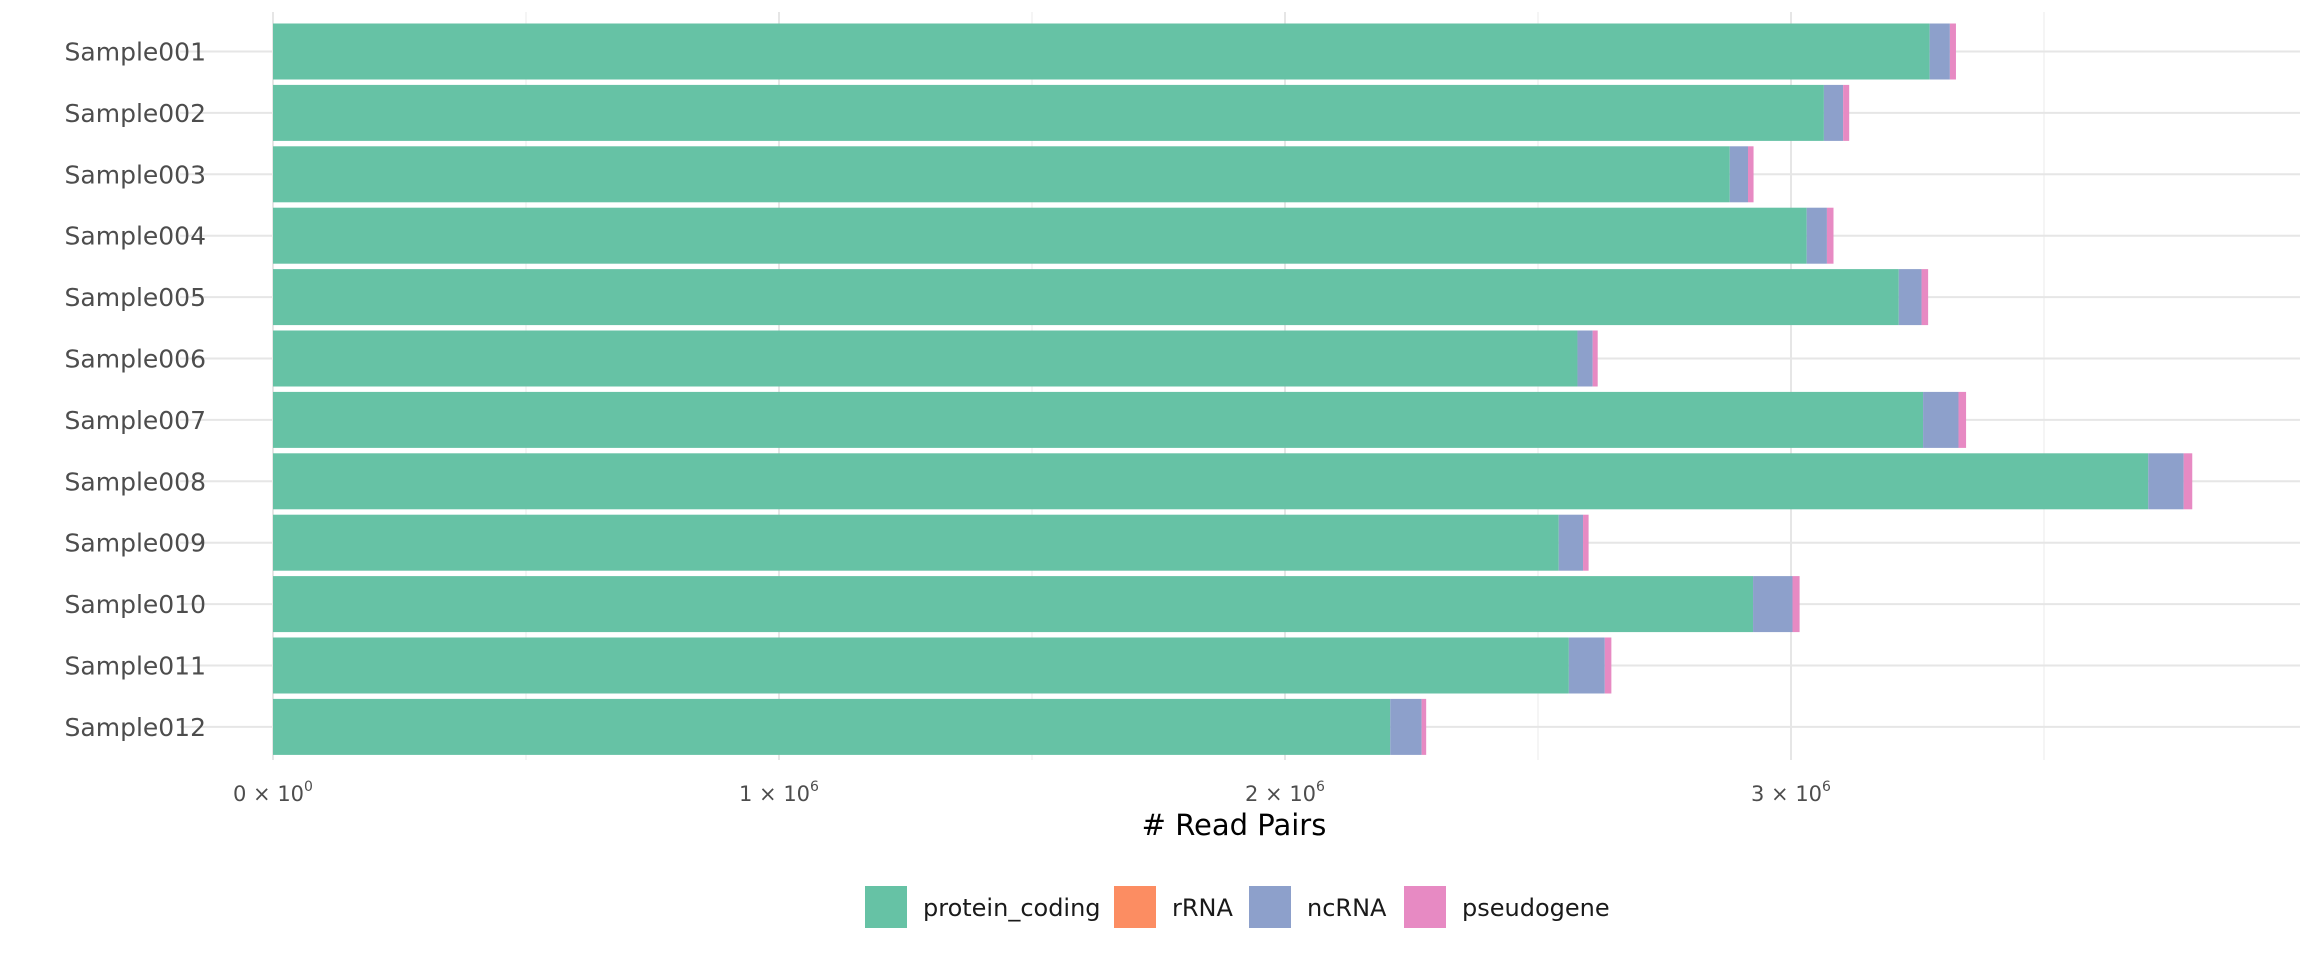  I want to click on legend-label: protein_coding, so click(1012, 908).